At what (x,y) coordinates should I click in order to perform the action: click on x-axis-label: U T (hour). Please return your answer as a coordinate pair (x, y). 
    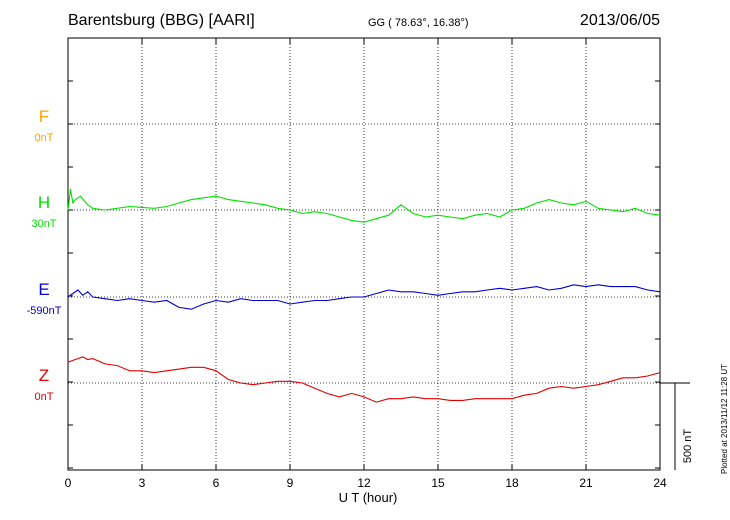
    Looking at the image, I should click on (368, 497).